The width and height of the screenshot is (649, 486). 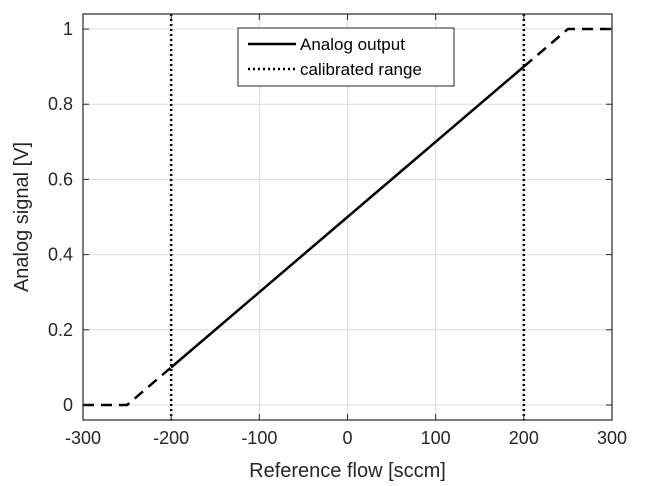 I want to click on y-tick-label: 0.2, so click(x=60, y=330).